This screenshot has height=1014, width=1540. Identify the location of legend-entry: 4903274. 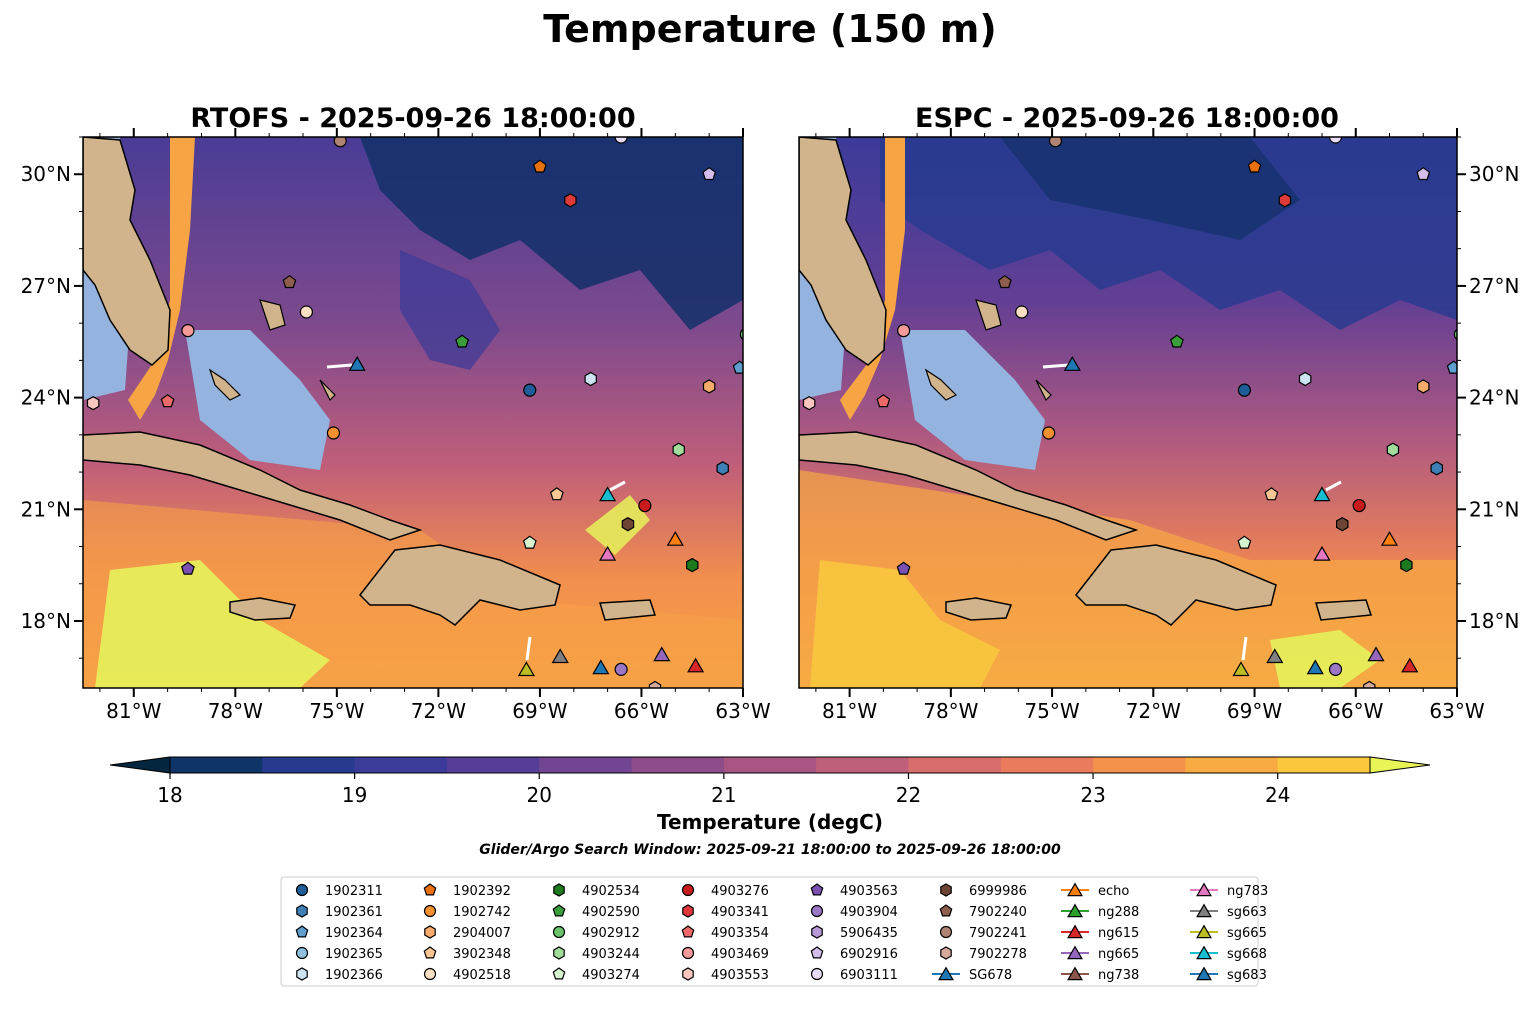
(596, 975).